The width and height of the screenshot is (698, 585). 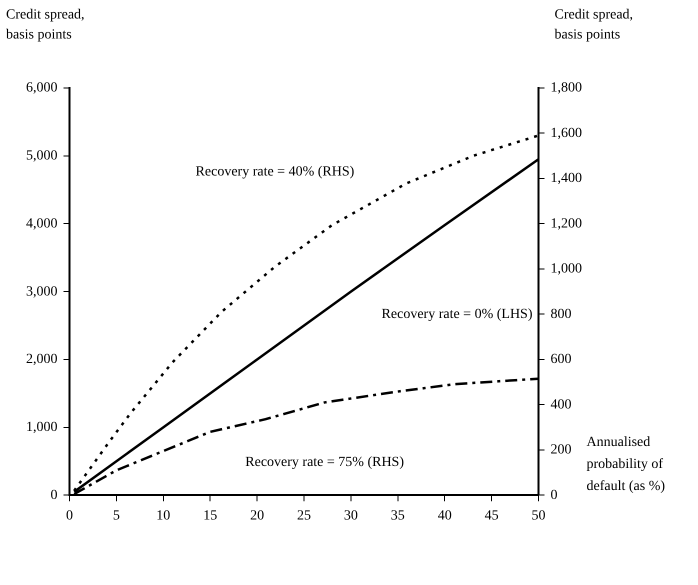 I want to click on x-tick-label: 0, so click(x=69, y=516).